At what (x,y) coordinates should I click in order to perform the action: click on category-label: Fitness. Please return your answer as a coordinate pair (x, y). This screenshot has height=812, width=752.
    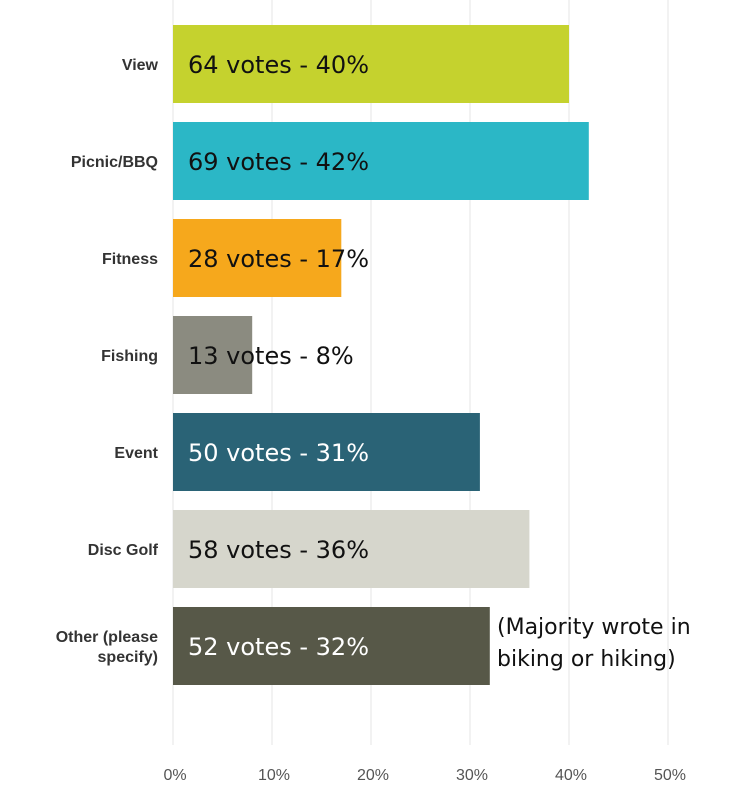
    Looking at the image, I should click on (130, 259).